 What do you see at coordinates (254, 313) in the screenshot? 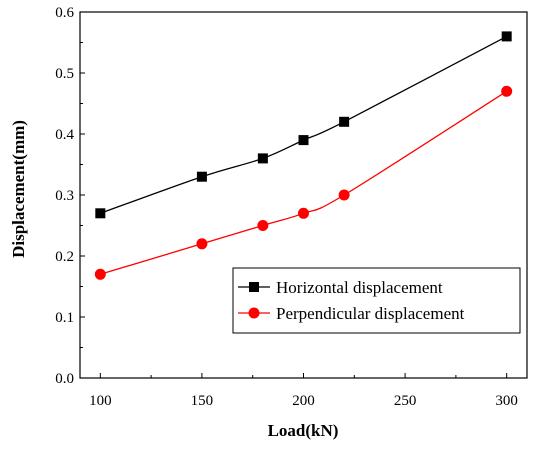
I see `legend-marker-perpendicular` at bounding box center [254, 313].